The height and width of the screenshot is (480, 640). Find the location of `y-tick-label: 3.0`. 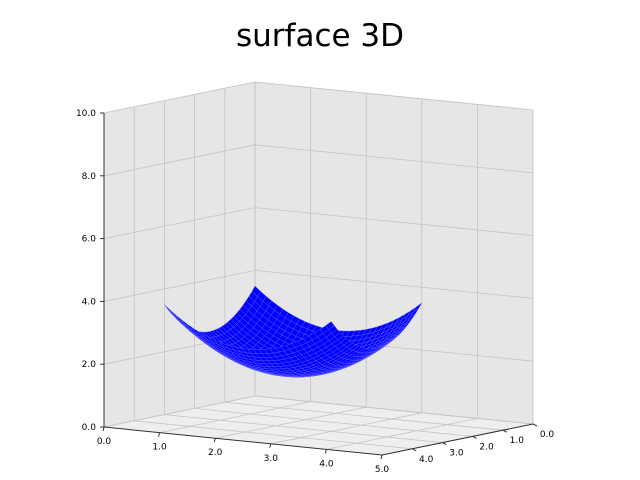

y-tick-label: 3.0 is located at coordinates (456, 454).